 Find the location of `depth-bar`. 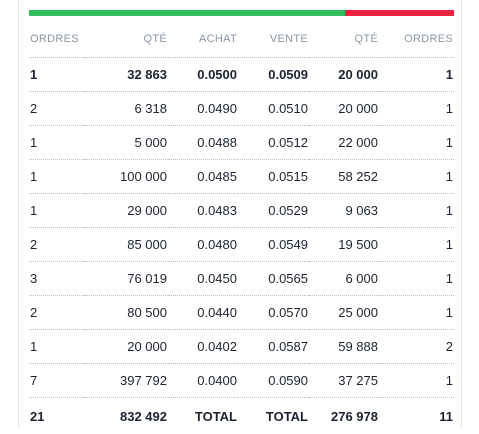

depth-bar is located at coordinates (241, 13).